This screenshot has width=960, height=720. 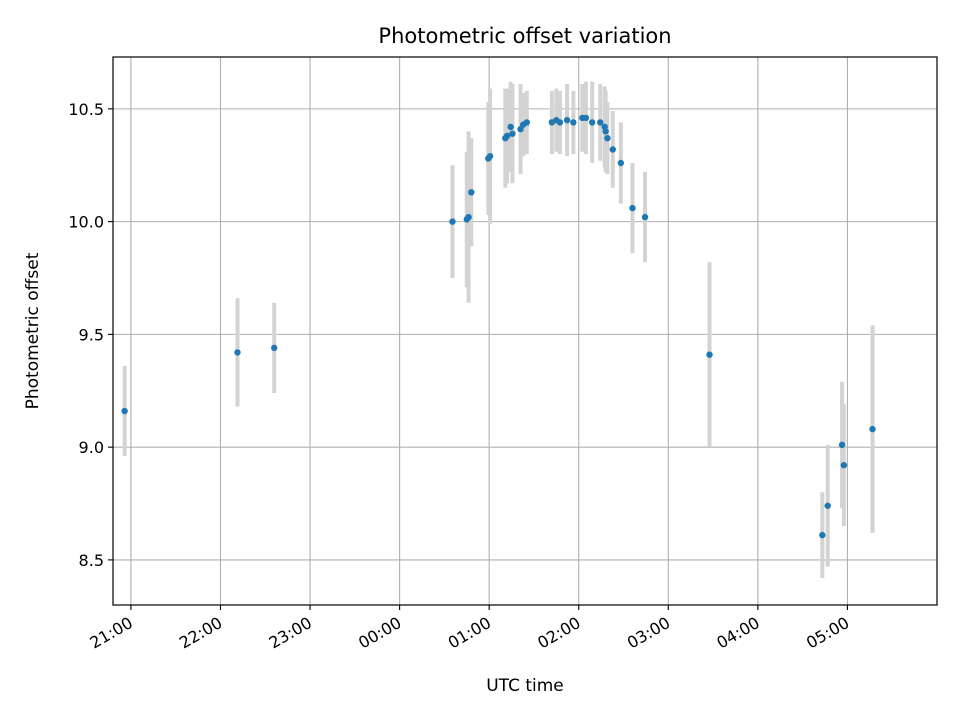 I want to click on x-axis-label: UTC time, so click(x=525, y=686).